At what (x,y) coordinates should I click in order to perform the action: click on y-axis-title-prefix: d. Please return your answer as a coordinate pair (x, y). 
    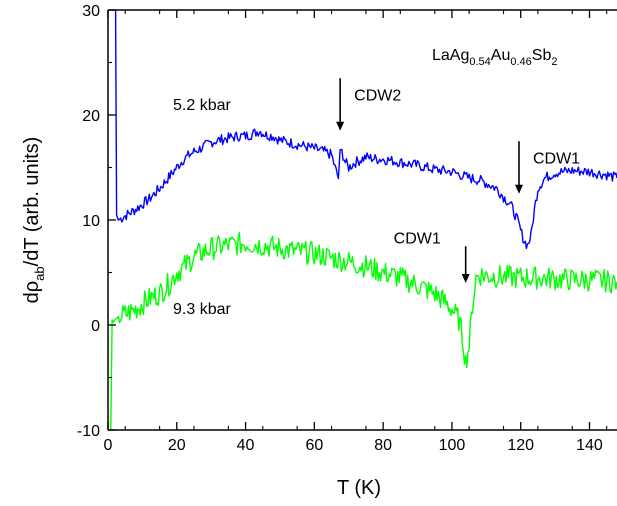
    Looking at the image, I should click on (32, 297).